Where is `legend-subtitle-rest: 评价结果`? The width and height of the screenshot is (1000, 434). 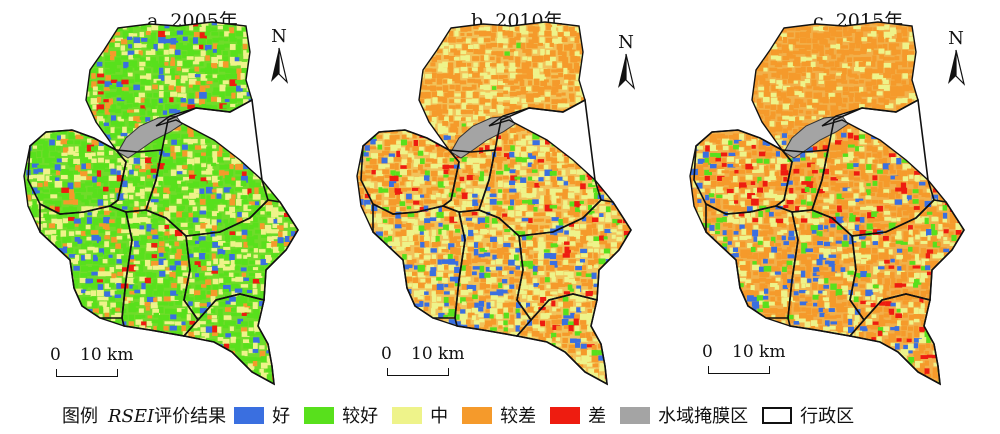 legend-subtitle-rest: 评价结果 is located at coordinates (190, 416).